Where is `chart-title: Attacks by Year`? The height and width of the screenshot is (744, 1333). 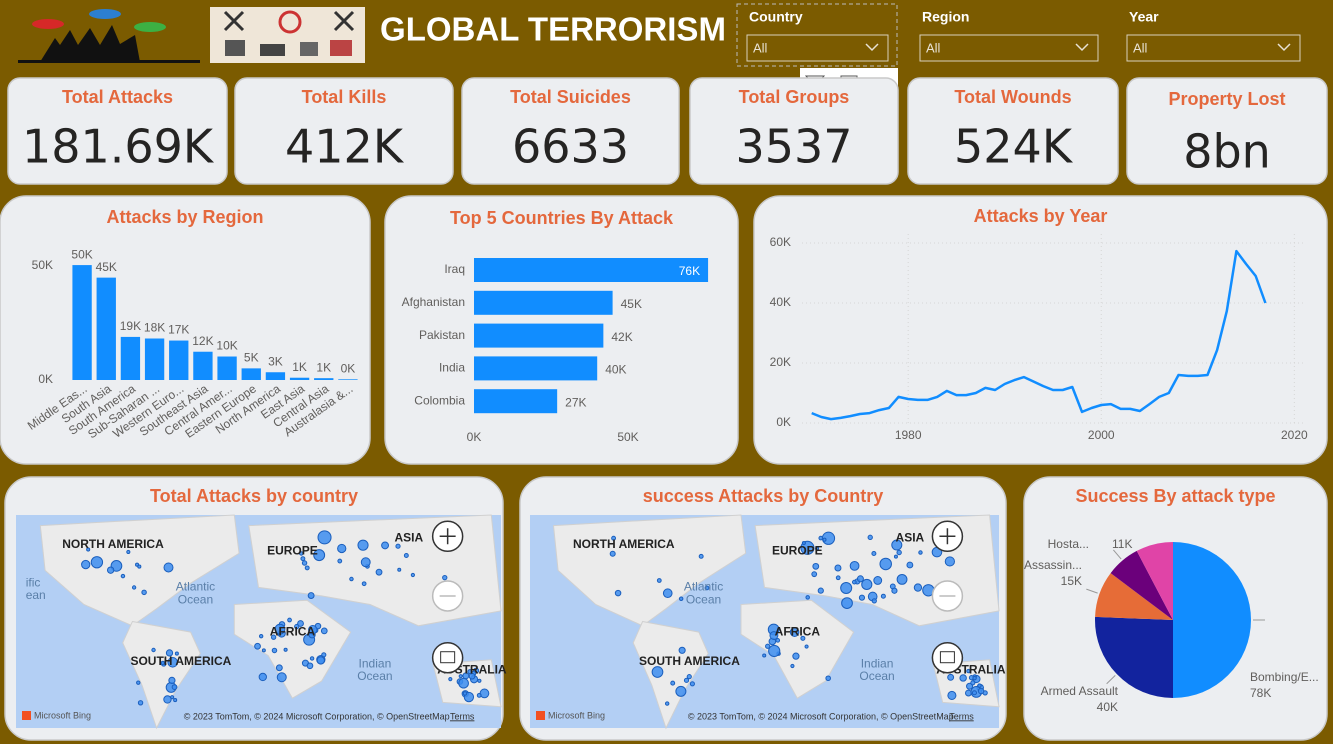
chart-title: Attacks by Year is located at coordinates (1041, 216).